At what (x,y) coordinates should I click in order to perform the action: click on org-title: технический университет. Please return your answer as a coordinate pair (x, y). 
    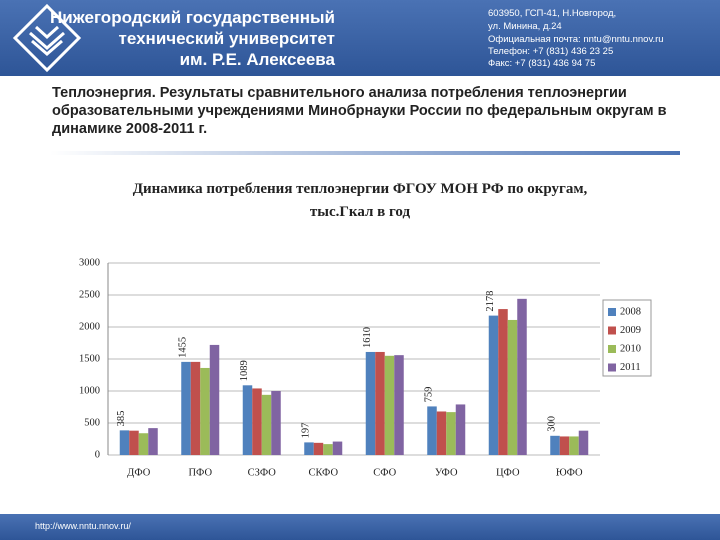
    Looking at the image, I should click on (226, 38).